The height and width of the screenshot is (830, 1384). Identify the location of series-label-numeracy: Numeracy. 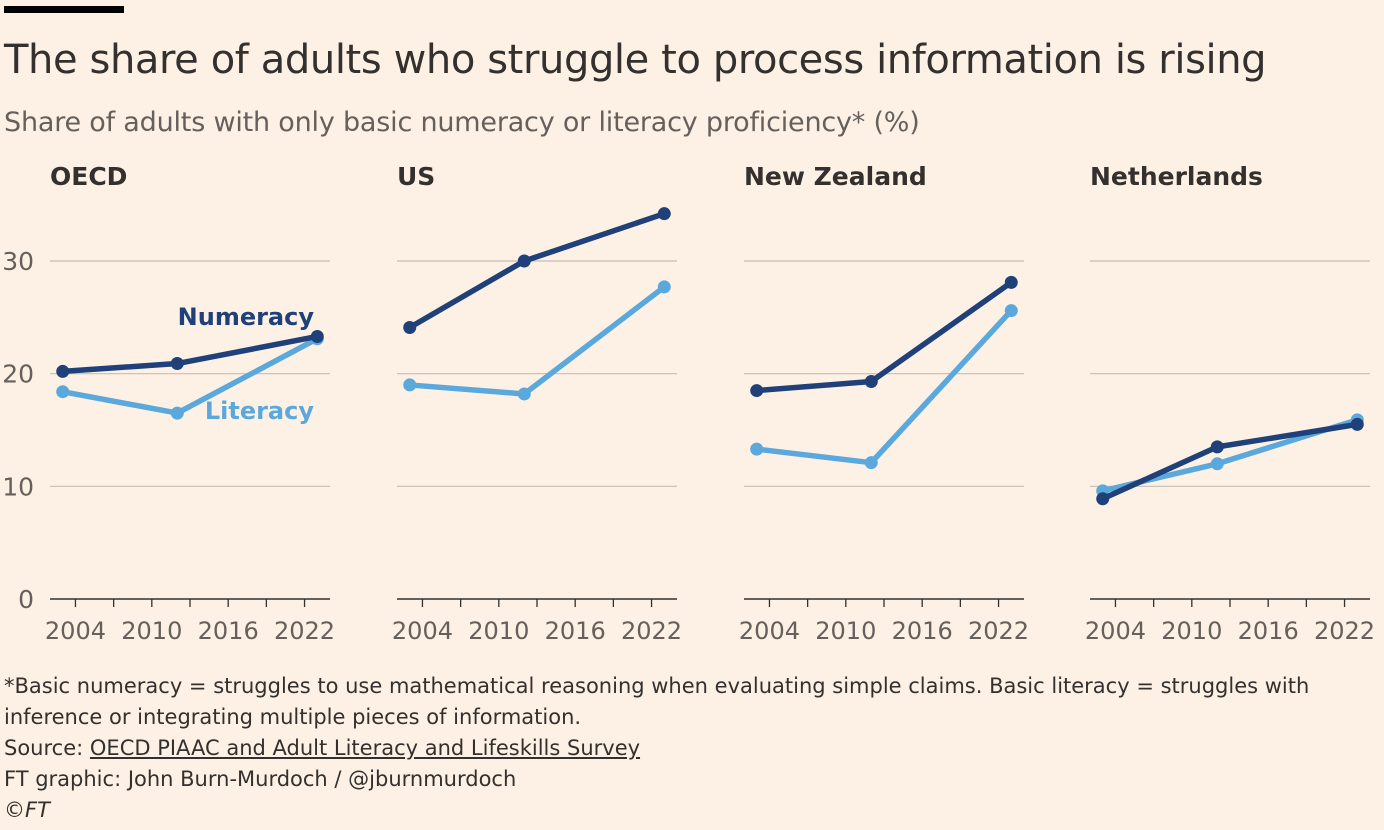
(246, 317).